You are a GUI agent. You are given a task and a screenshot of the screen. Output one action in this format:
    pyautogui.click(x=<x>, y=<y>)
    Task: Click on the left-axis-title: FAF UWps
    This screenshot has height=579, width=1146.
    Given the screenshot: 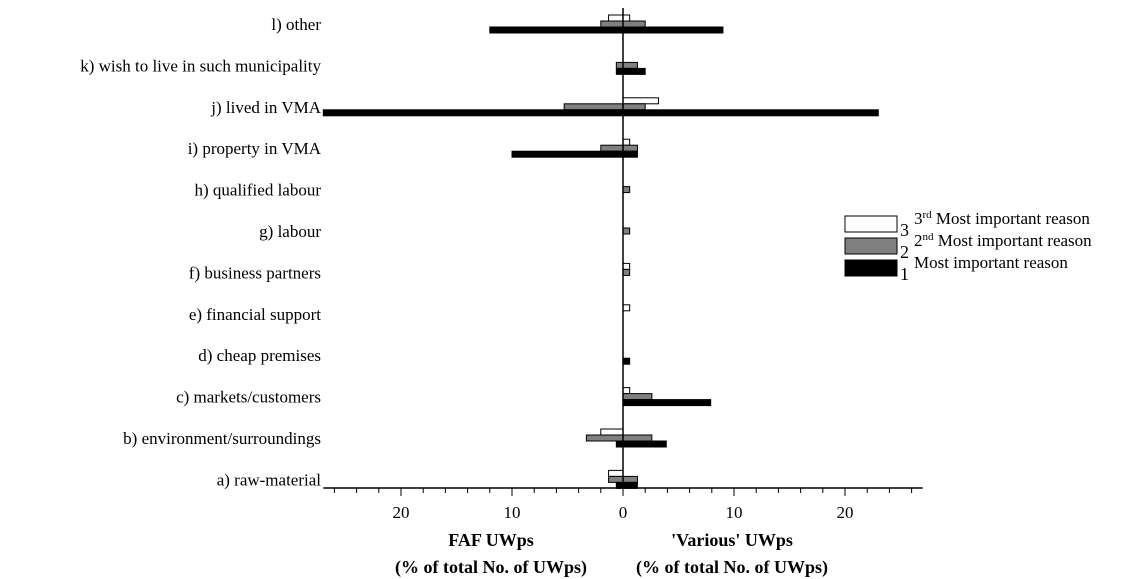 What is the action you would take?
    pyautogui.click(x=491, y=540)
    